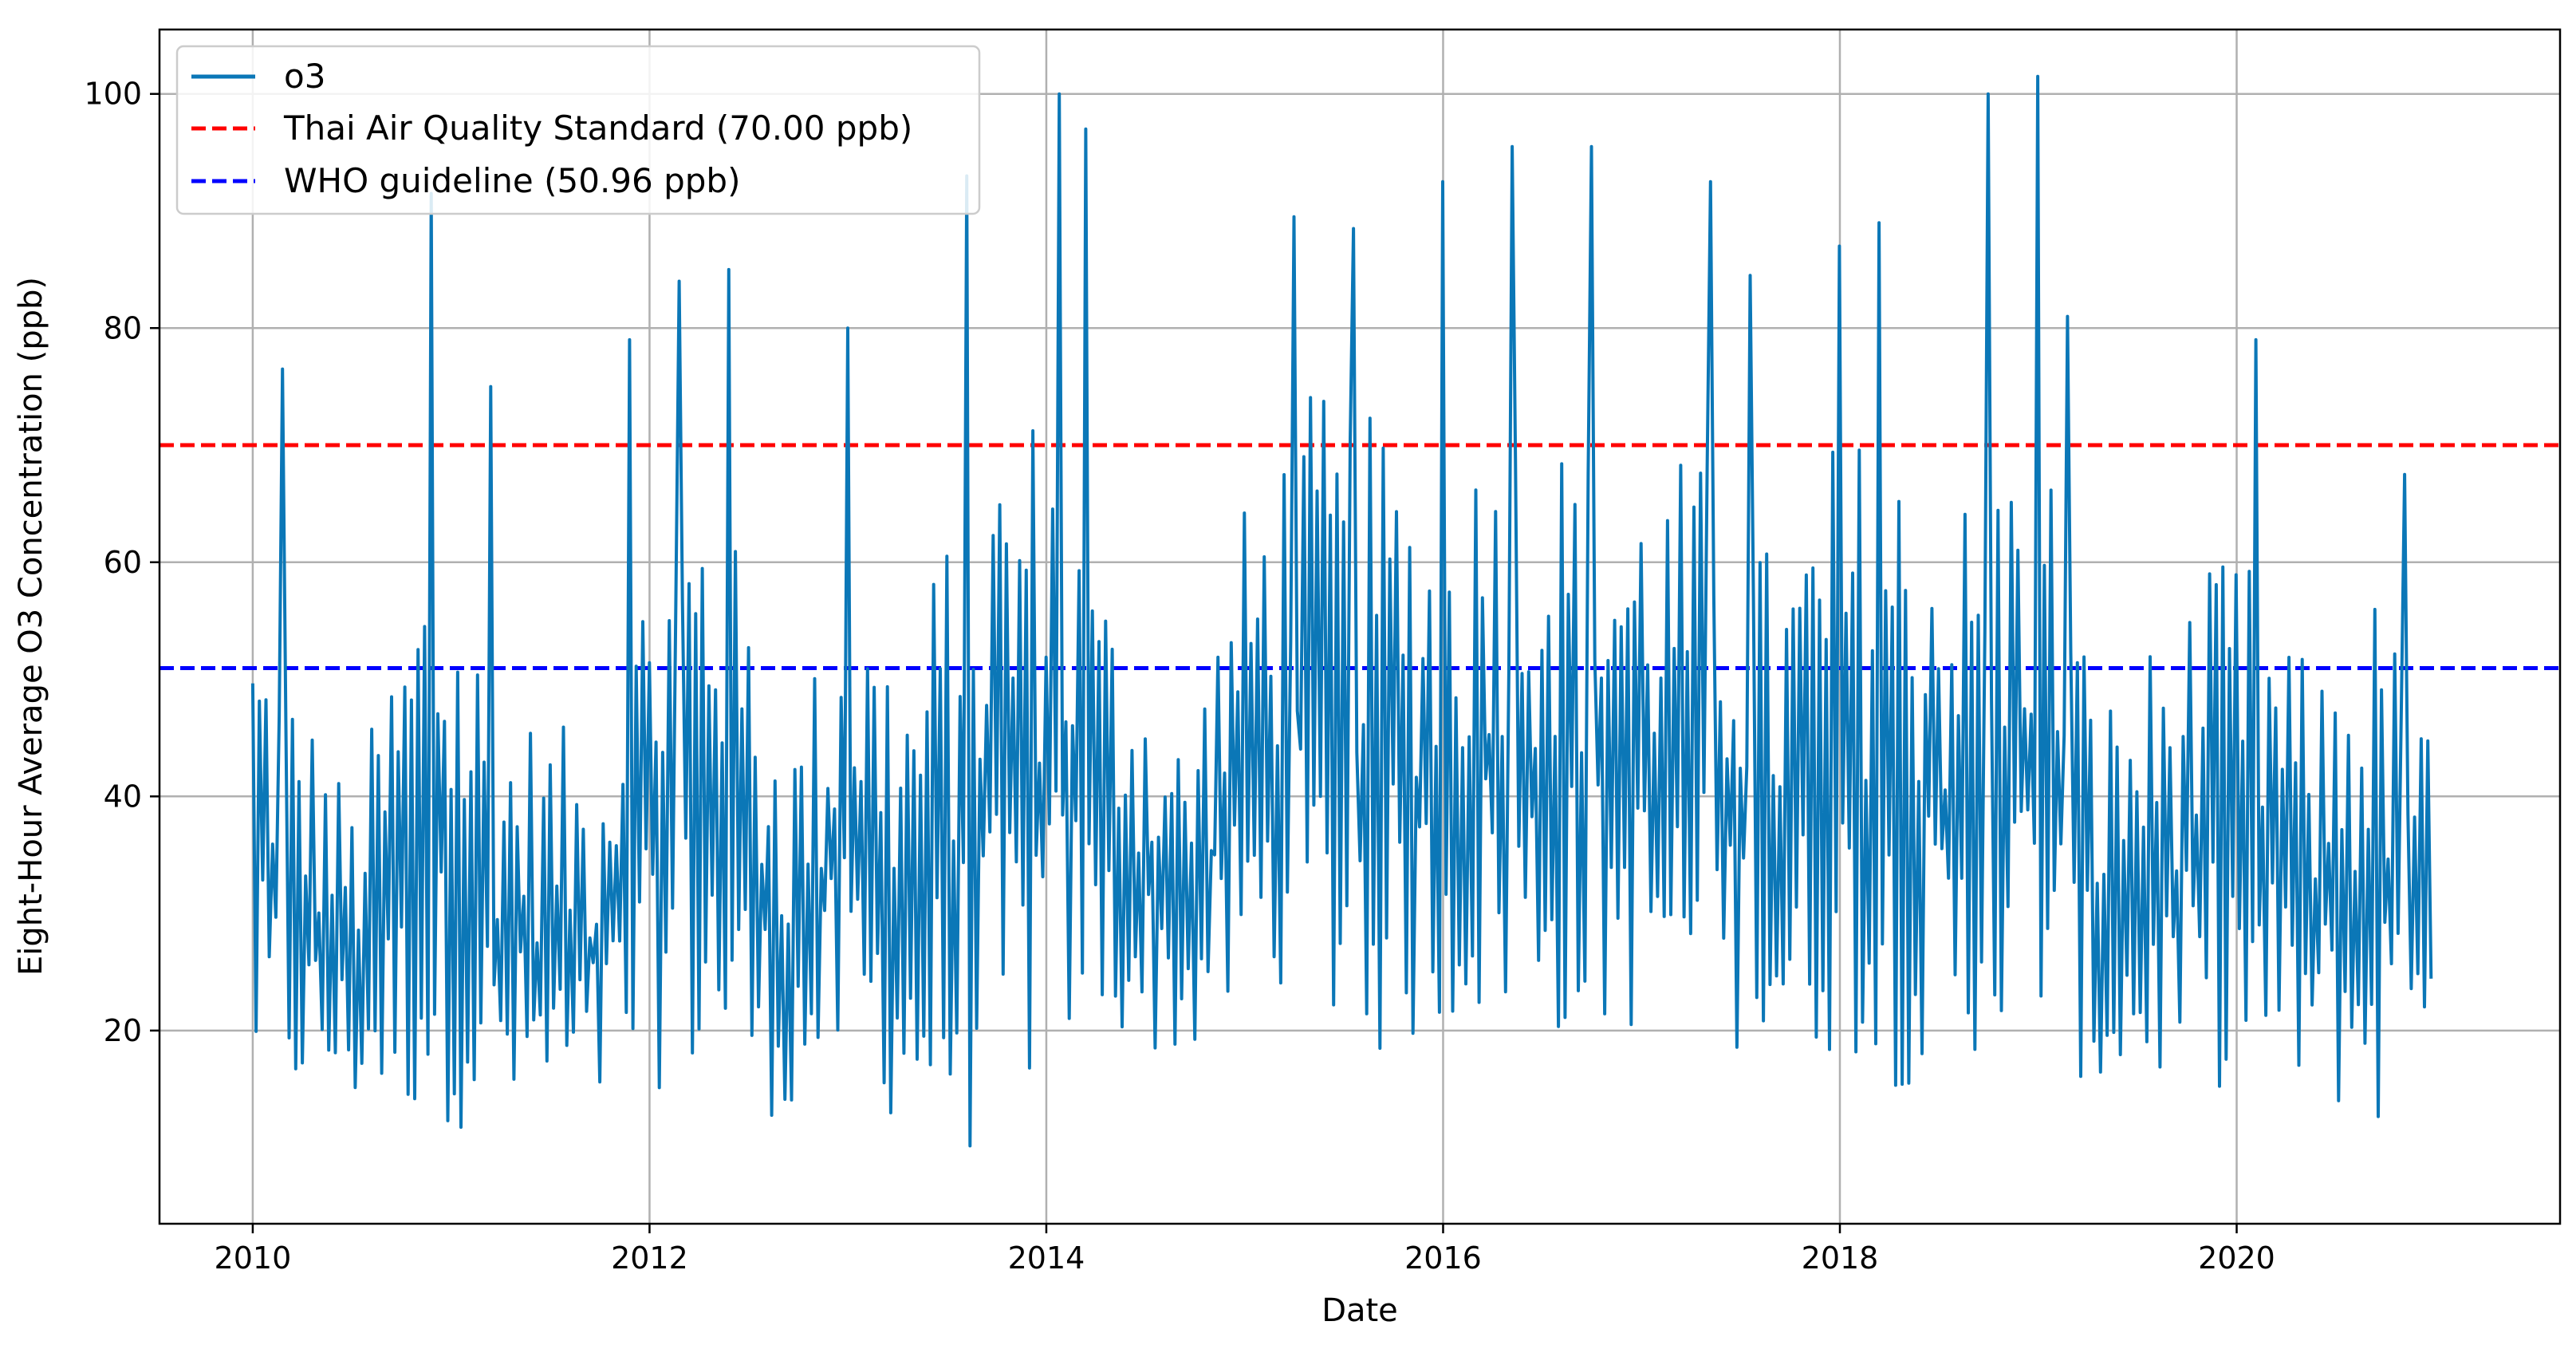 The height and width of the screenshot is (1345, 2576). I want to click on y-tick-label-80: 80, so click(123, 327).